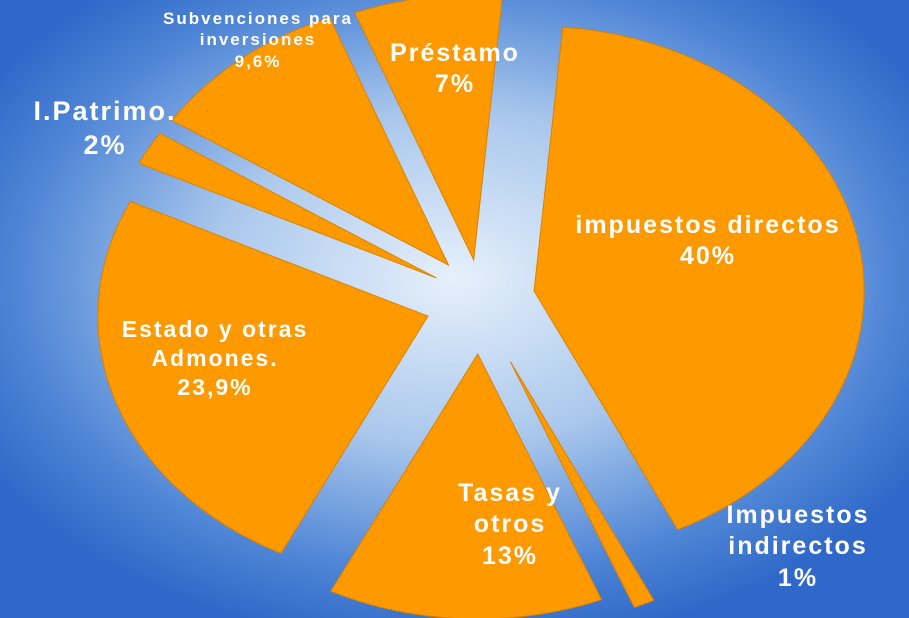 This screenshot has height=618, width=909. I want to click on value-label: 7%, so click(455, 84).